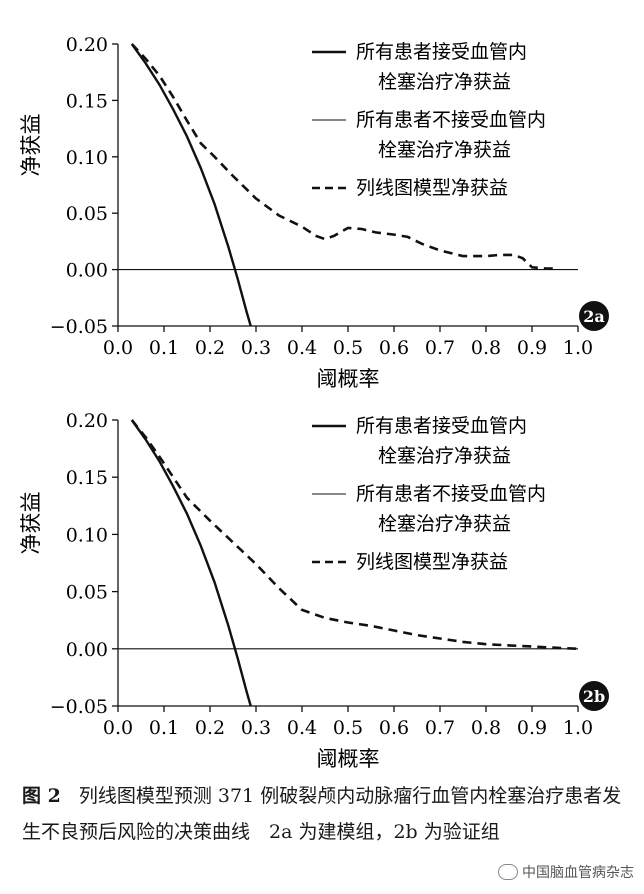 The width and height of the screenshot is (644, 894). I want to click on figure-number: 图 2, so click(41, 796).